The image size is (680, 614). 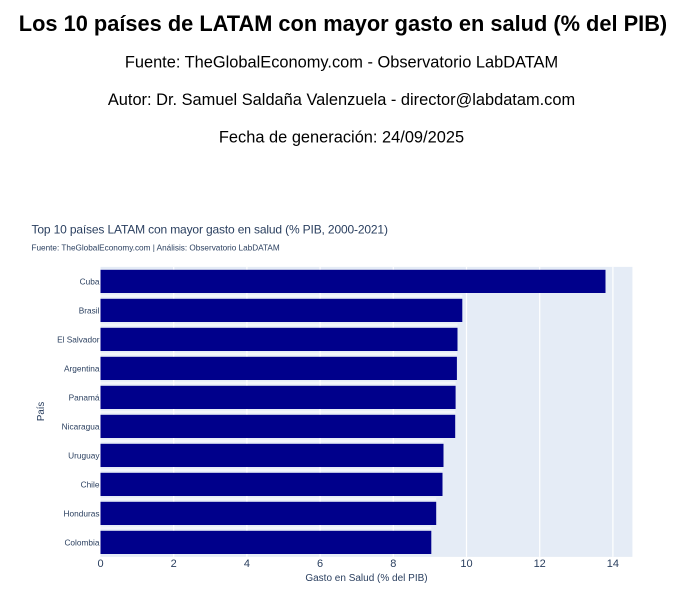 I want to click on svg-text: Argentina, so click(x=82, y=368).